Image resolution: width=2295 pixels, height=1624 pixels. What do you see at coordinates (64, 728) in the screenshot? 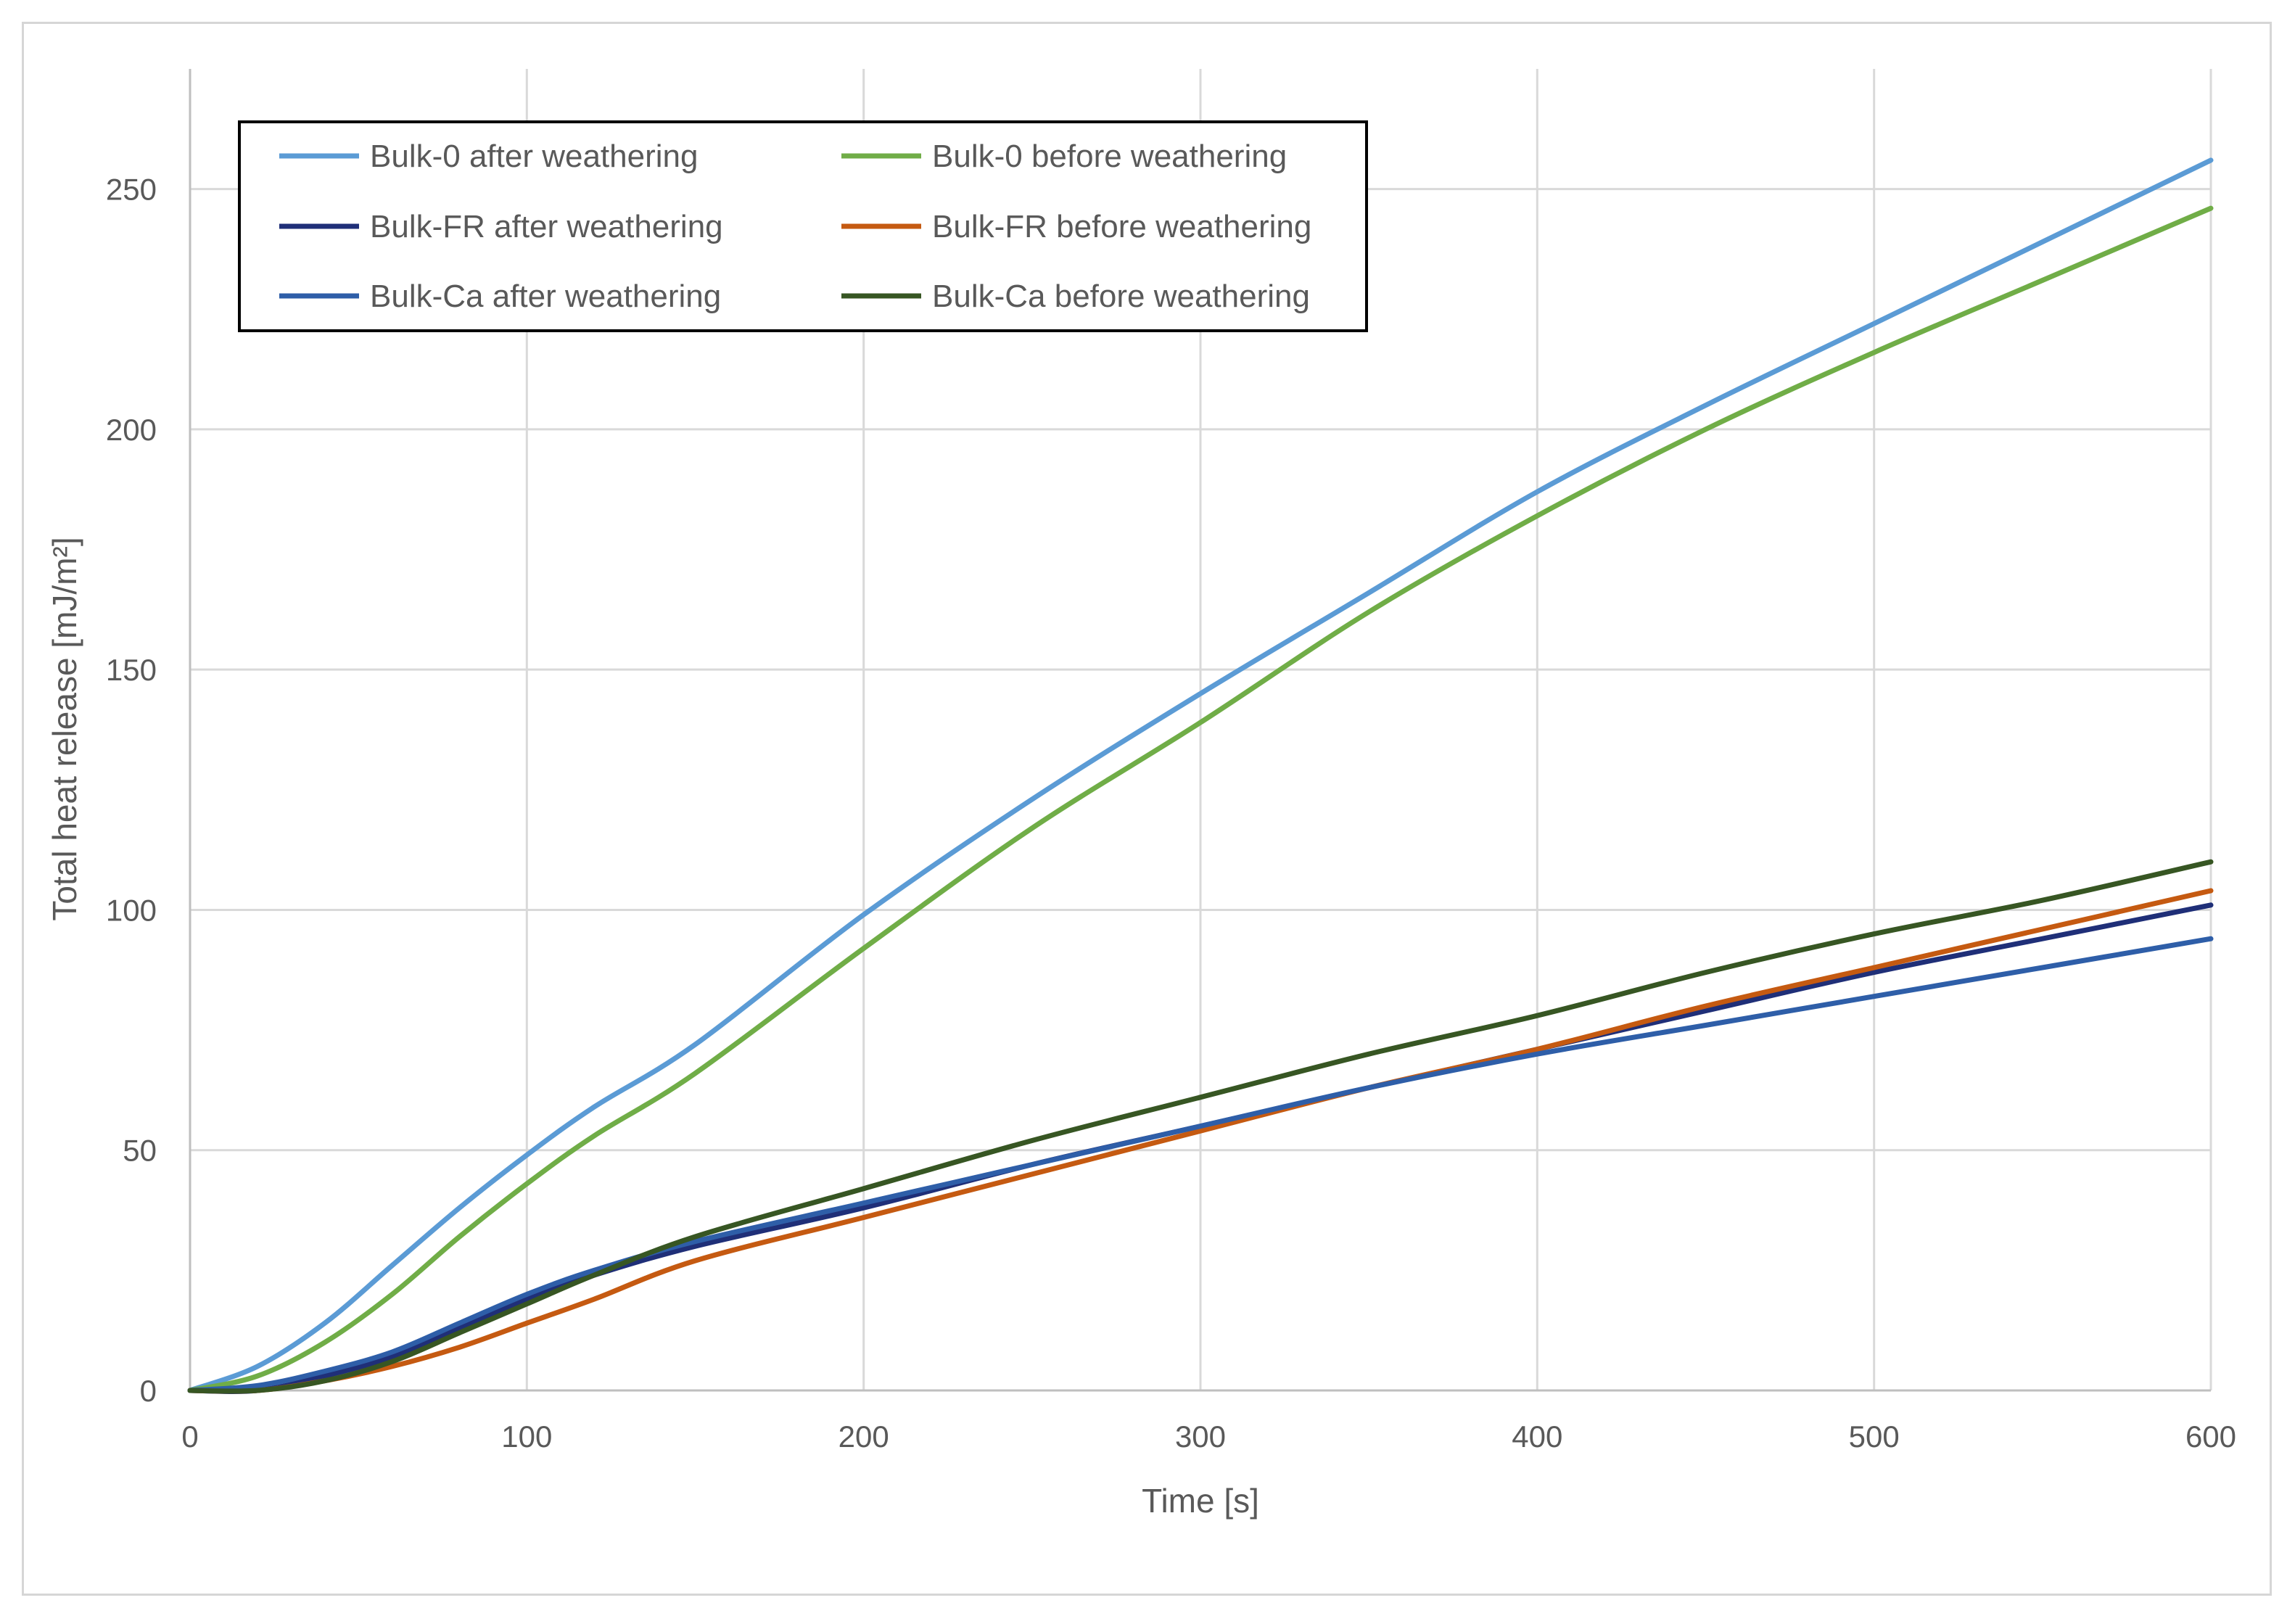
I see `y-axis-label: Total heat release [mJ/m²]` at bounding box center [64, 728].